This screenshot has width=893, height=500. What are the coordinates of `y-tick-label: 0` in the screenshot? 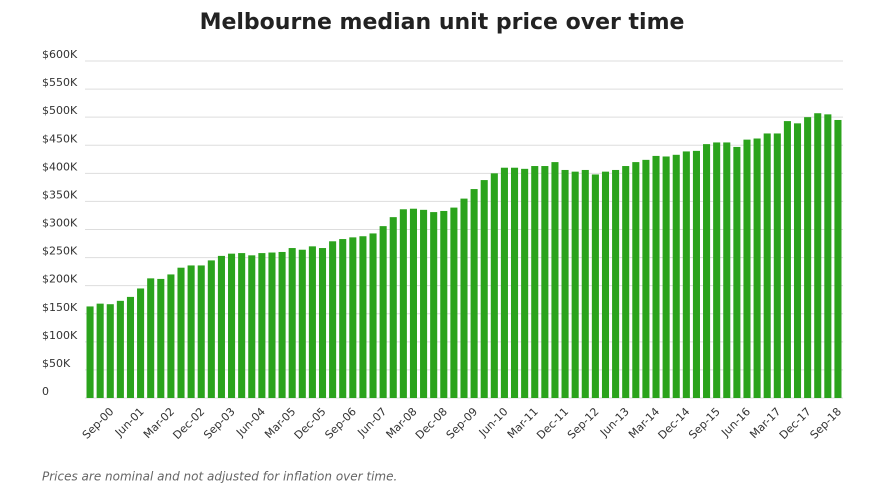 It's located at (45, 391).